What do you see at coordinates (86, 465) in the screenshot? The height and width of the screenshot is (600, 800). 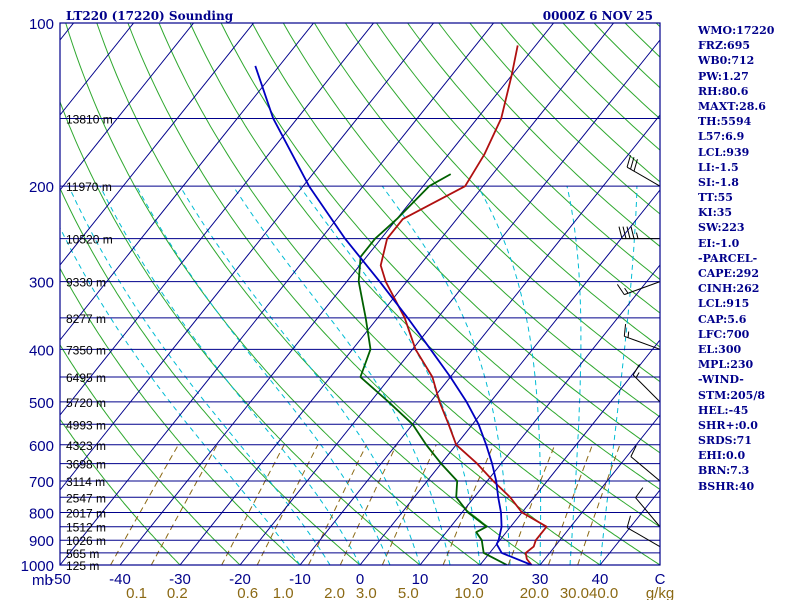 I see `height-label: 3698 m` at bounding box center [86, 465].